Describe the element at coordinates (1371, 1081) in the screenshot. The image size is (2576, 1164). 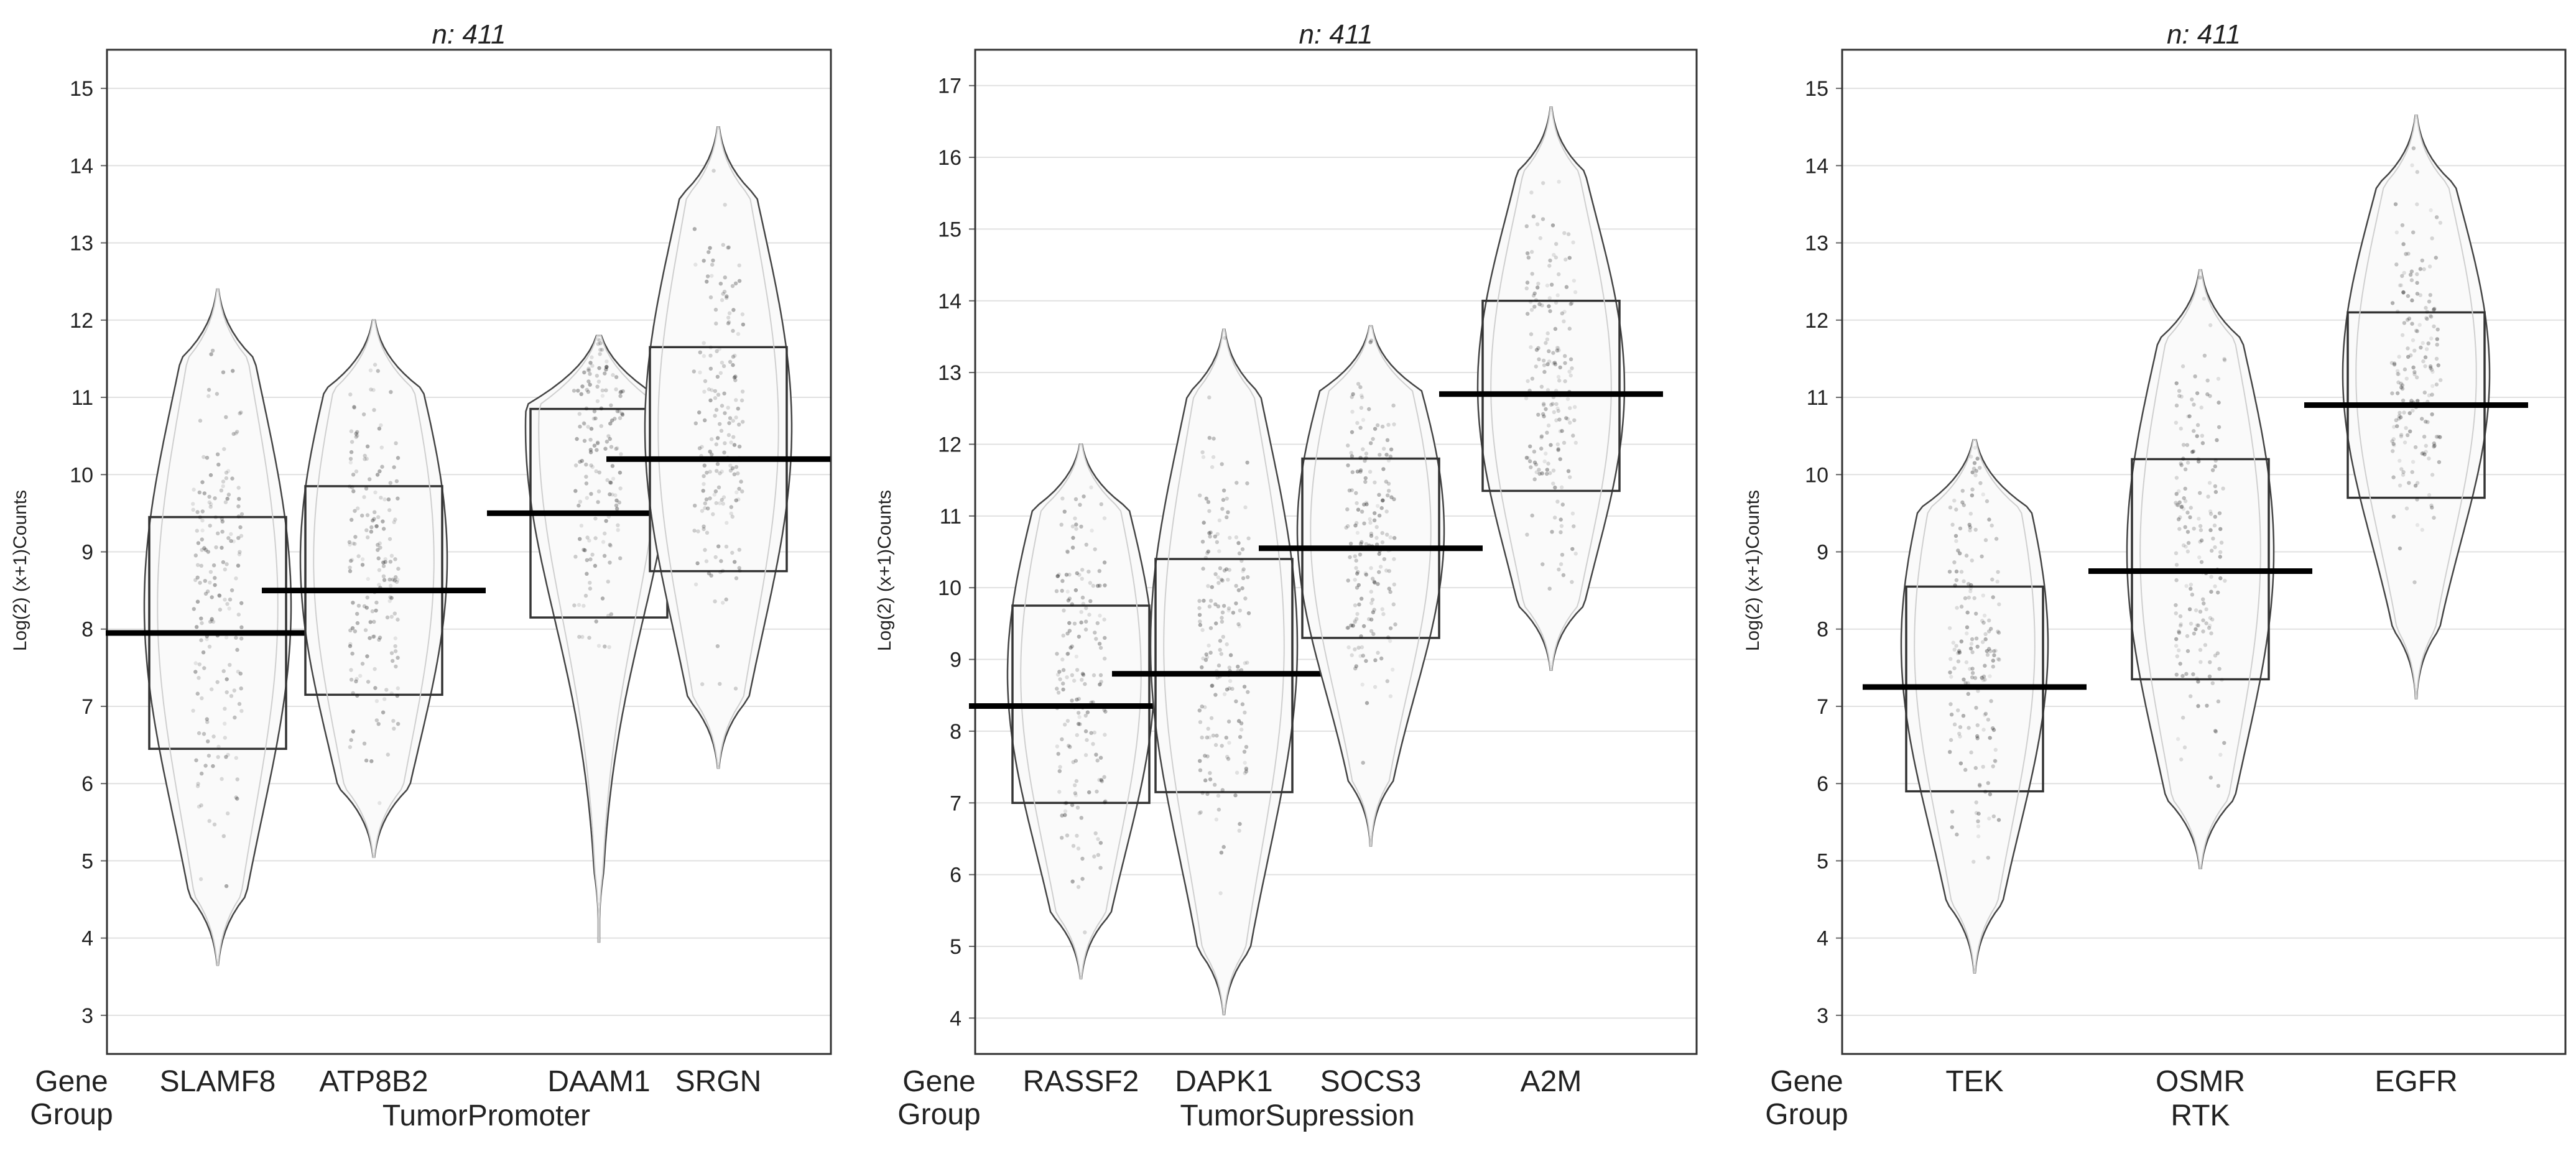
I see `category-label: SOCS3` at that location.